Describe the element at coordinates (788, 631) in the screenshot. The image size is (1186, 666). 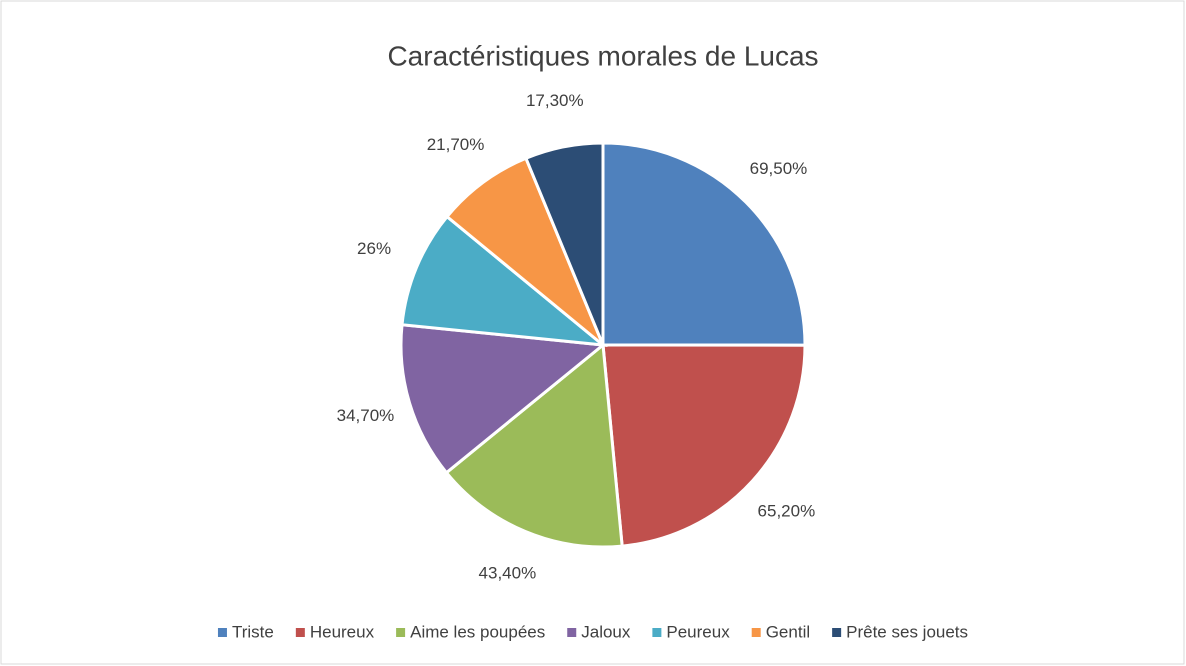
I see `legend-label: Gentil` at that location.